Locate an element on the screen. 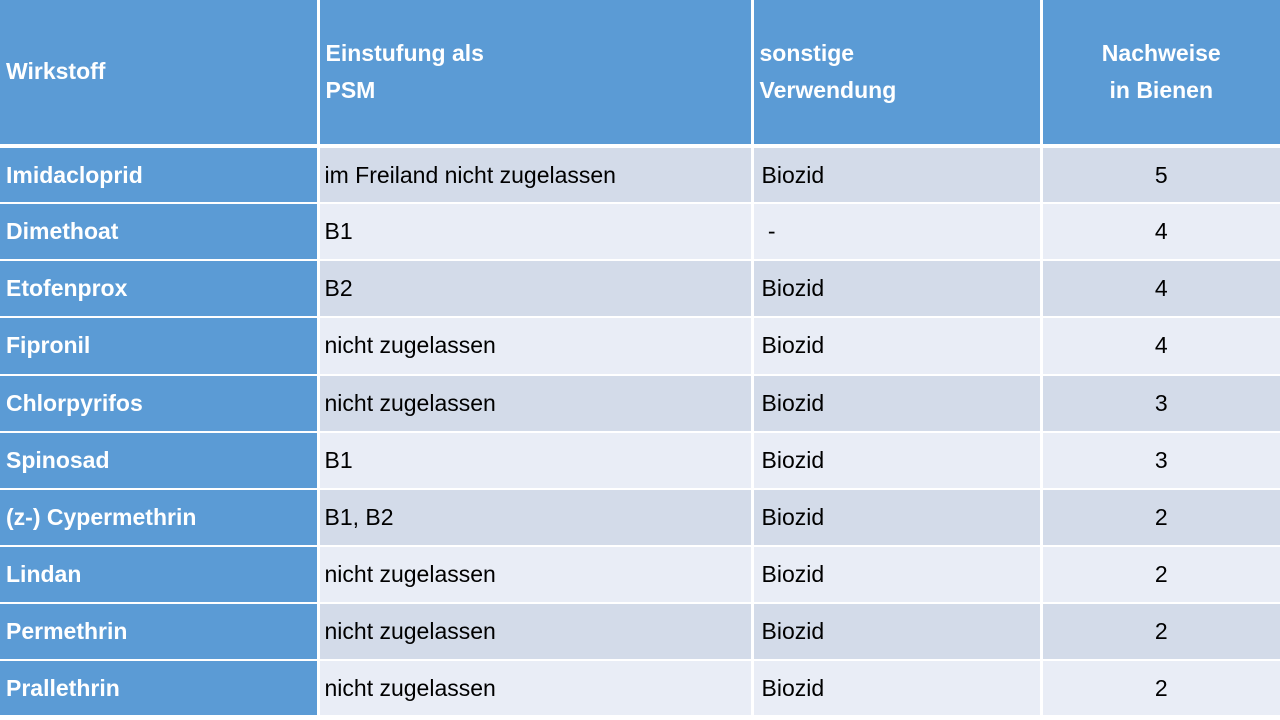 This screenshot has width=1280, height=720. table-row: Permethrin nicht zugelassen Biozid 2 is located at coordinates (640, 632).